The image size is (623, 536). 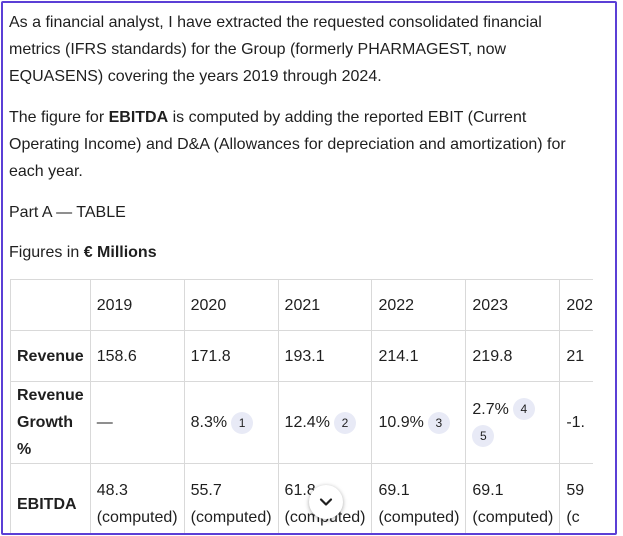 I want to click on citation-chip: 5, so click(x=483, y=436).